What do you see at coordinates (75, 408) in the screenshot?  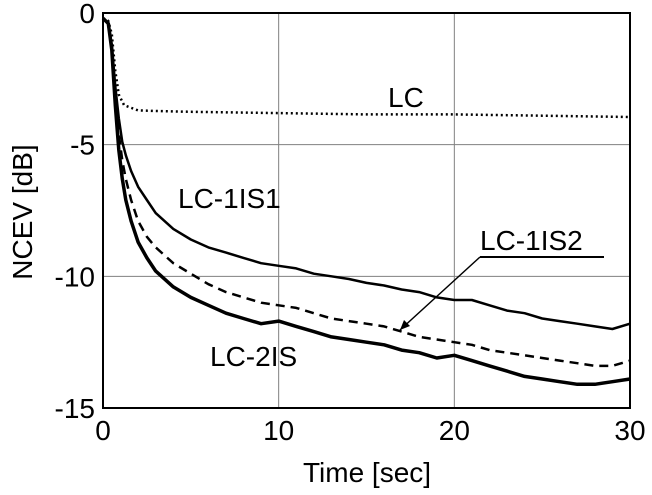 I see `y-tick-label: -15` at bounding box center [75, 408].